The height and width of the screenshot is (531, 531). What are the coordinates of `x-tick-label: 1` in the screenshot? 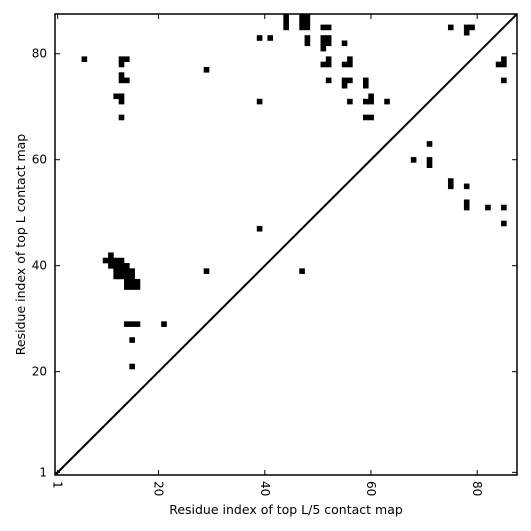 It's located at (58, 485).